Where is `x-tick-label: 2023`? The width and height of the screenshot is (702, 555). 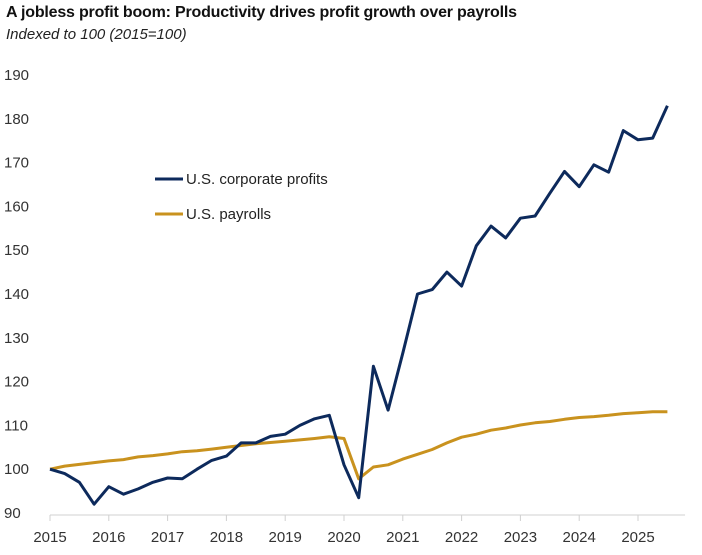 x-tick-label: 2023 is located at coordinates (520, 537).